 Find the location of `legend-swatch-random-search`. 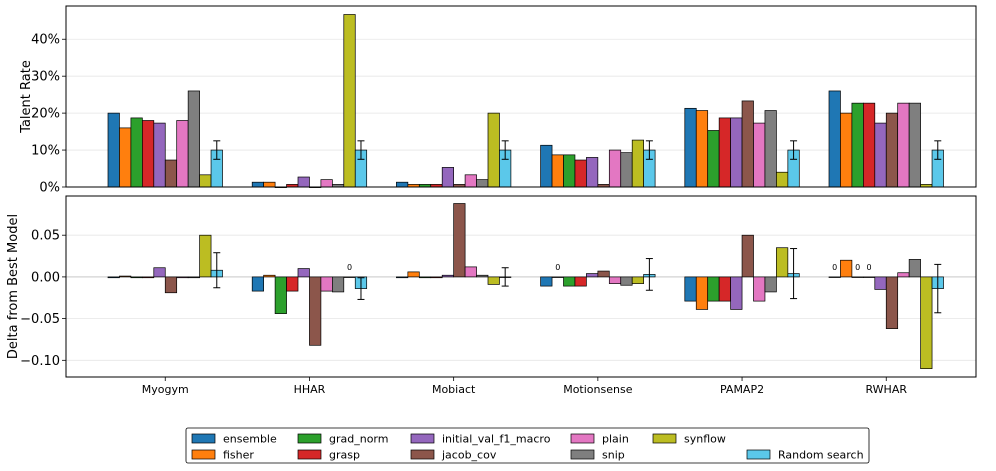

legend-swatch-random-search is located at coordinates (758, 454).